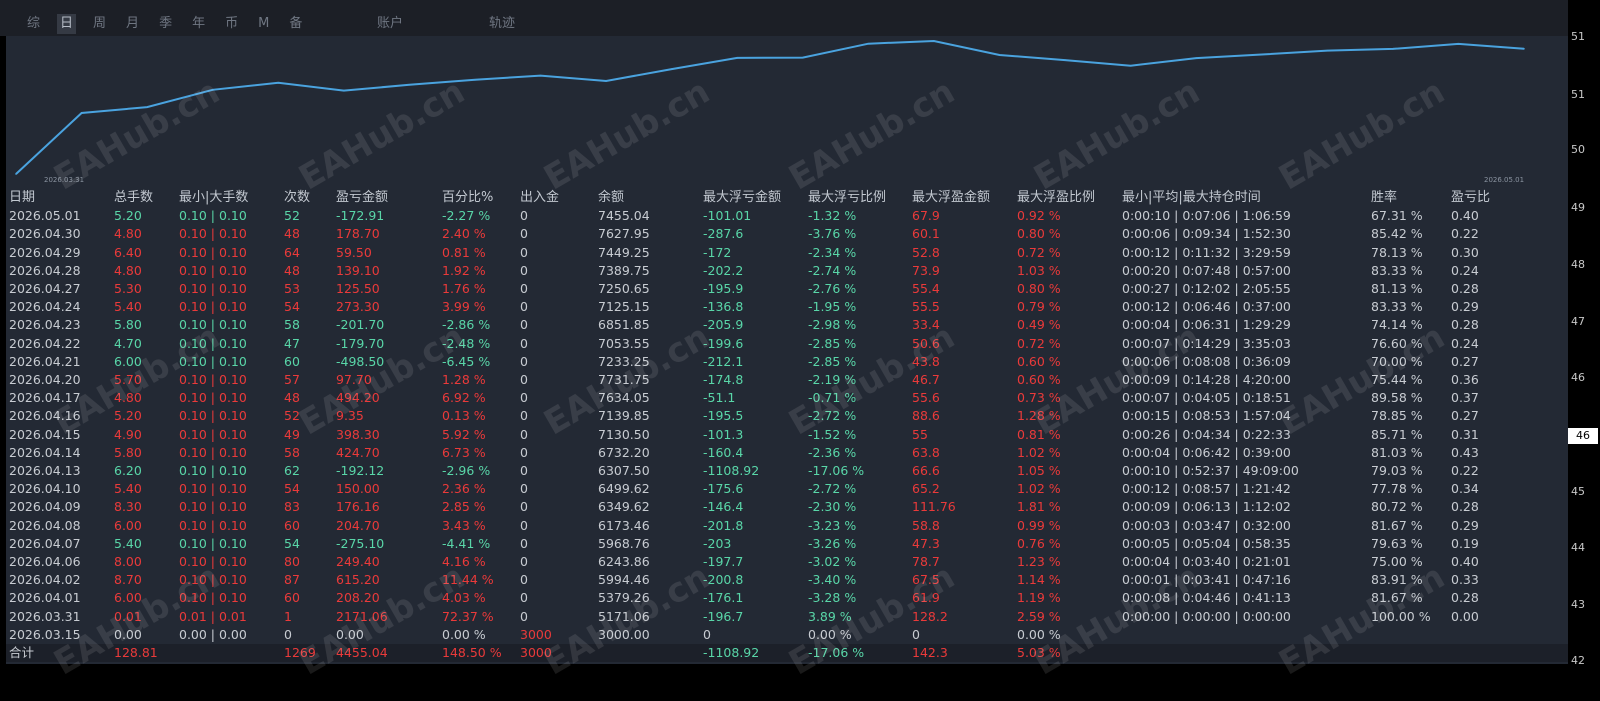 Image resolution: width=1600 pixels, height=701 pixels. What do you see at coordinates (832, 452) in the screenshot?
I see `cell-max-float-loss-pct: -2.36 %` at bounding box center [832, 452].